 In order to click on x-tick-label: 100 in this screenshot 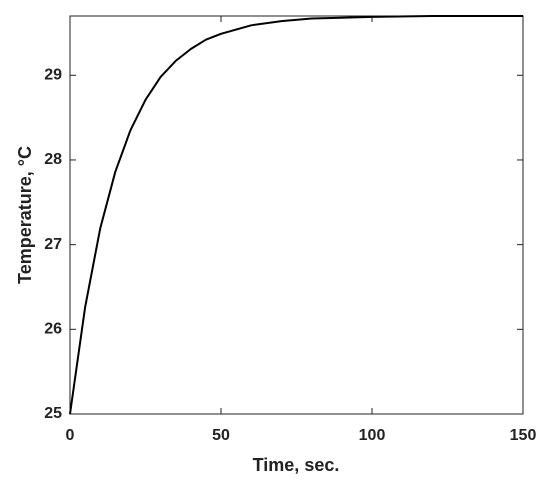, I will do `click(372, 435)`.